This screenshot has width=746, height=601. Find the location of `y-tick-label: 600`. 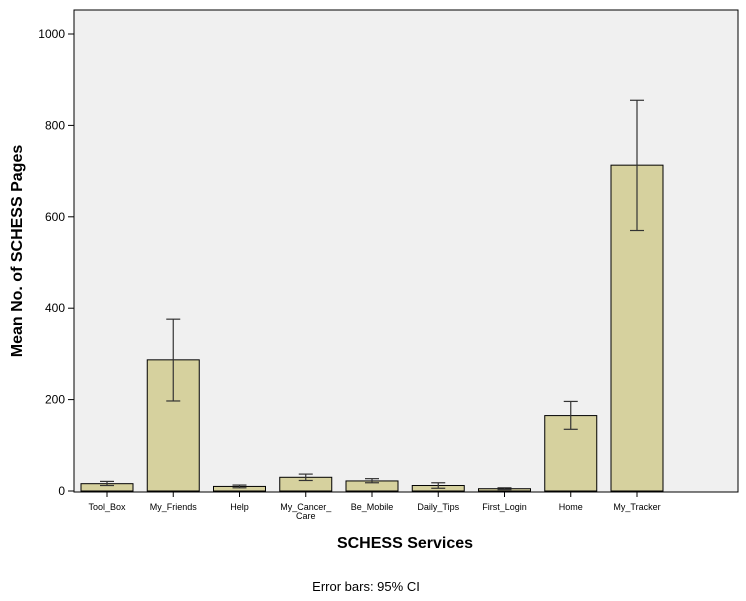

y-tick-label: 600 is located at coordinates (55, 217).